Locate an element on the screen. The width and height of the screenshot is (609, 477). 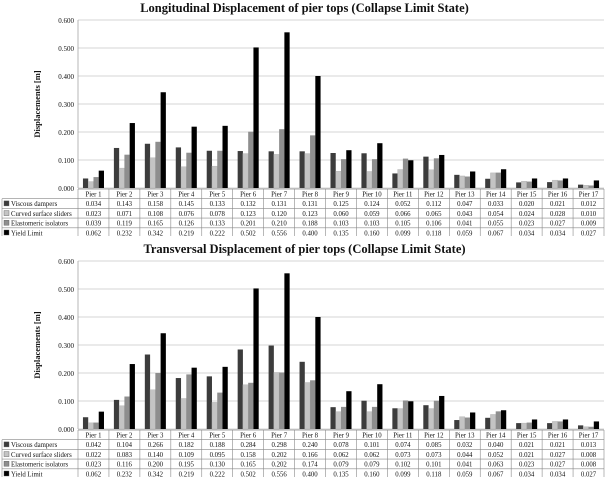
data-value-label: 0.032 is located at coordinates (465, 445).